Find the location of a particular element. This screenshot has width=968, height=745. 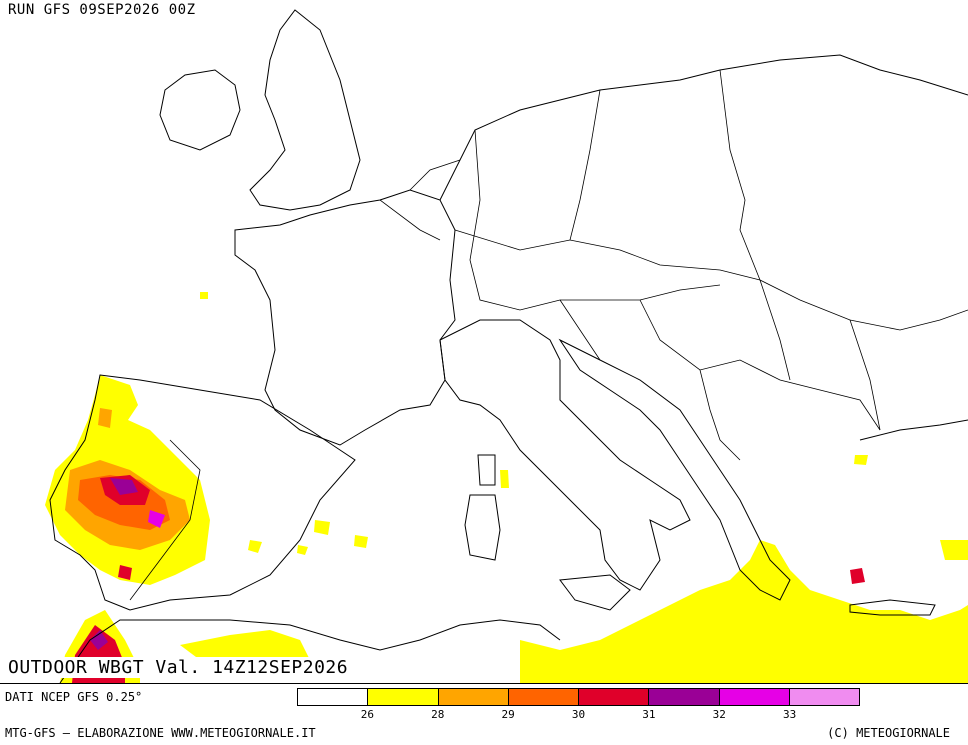

valid-time-label: OUTDOOR WBGT Val. 14Z12SEP2026 is located at coordinates (178, 667).